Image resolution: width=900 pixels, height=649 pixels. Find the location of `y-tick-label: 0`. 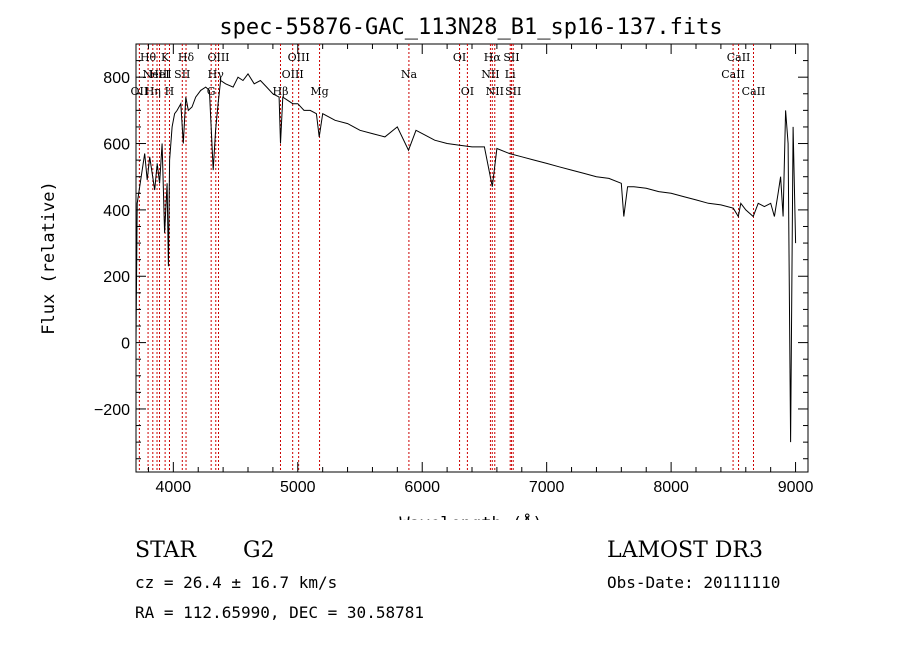

y-tick-label: 0 is located at coordinates (125, 344).